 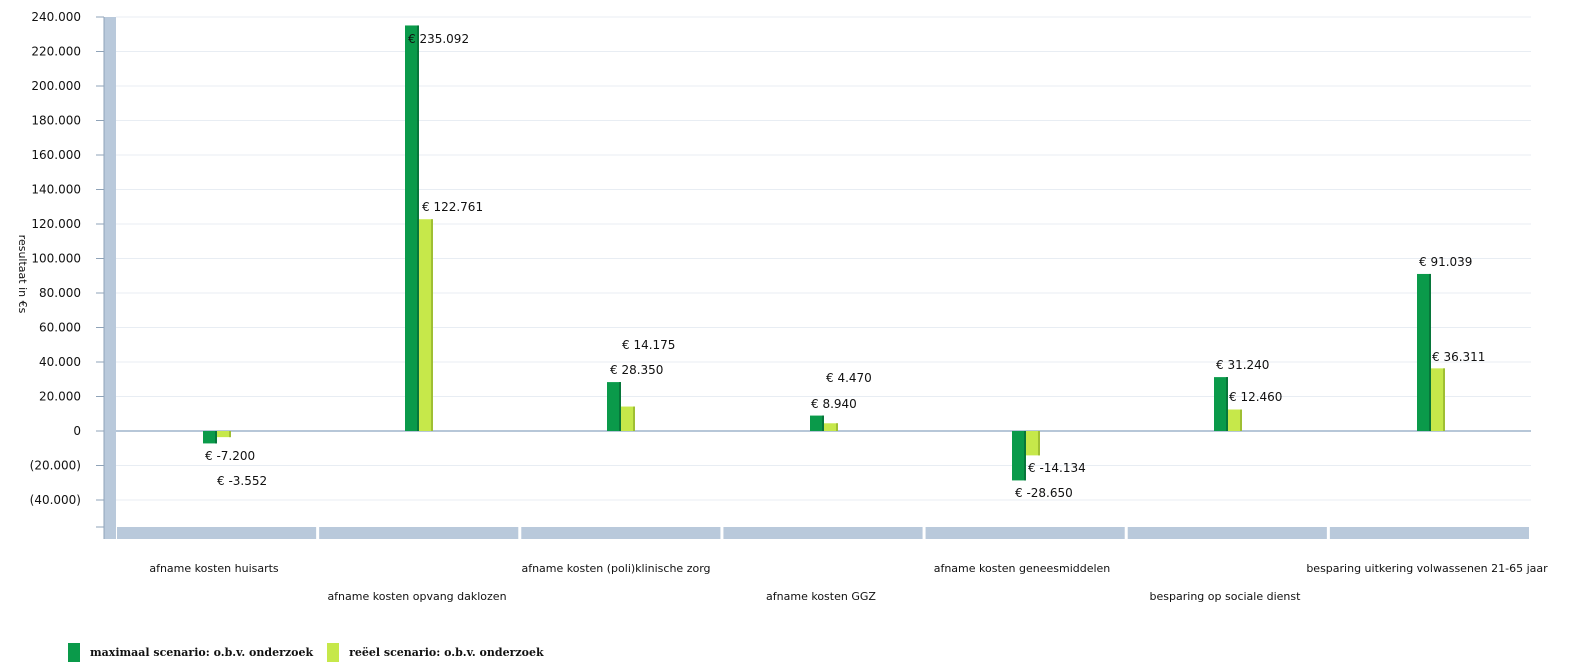 I want to click on data-label-reeel: € 14.175, so click(x=648, y=345).